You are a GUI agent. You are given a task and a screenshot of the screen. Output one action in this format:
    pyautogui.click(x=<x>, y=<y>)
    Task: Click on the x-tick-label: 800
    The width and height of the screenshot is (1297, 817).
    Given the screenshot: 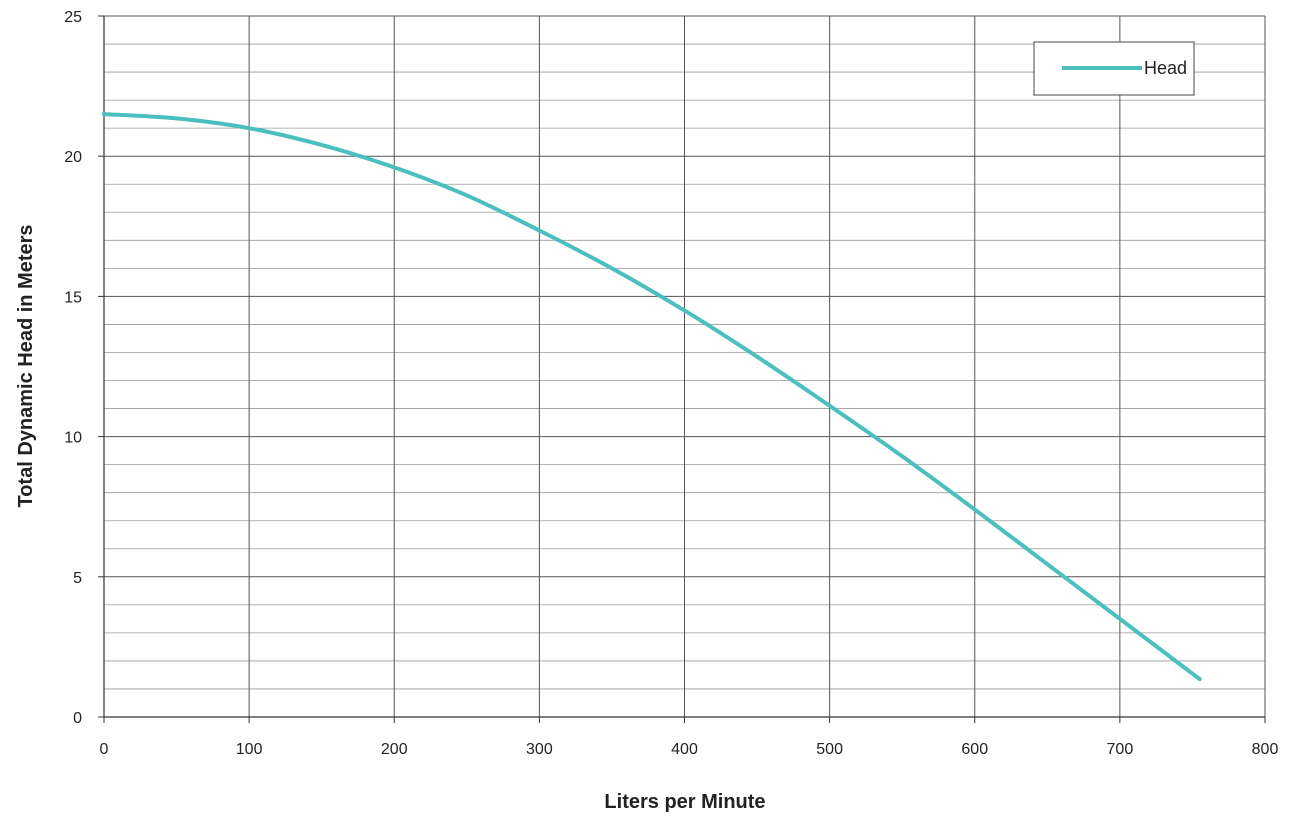 What is the action you would take?
    pyautogui.click(x=1265, y=749)
    